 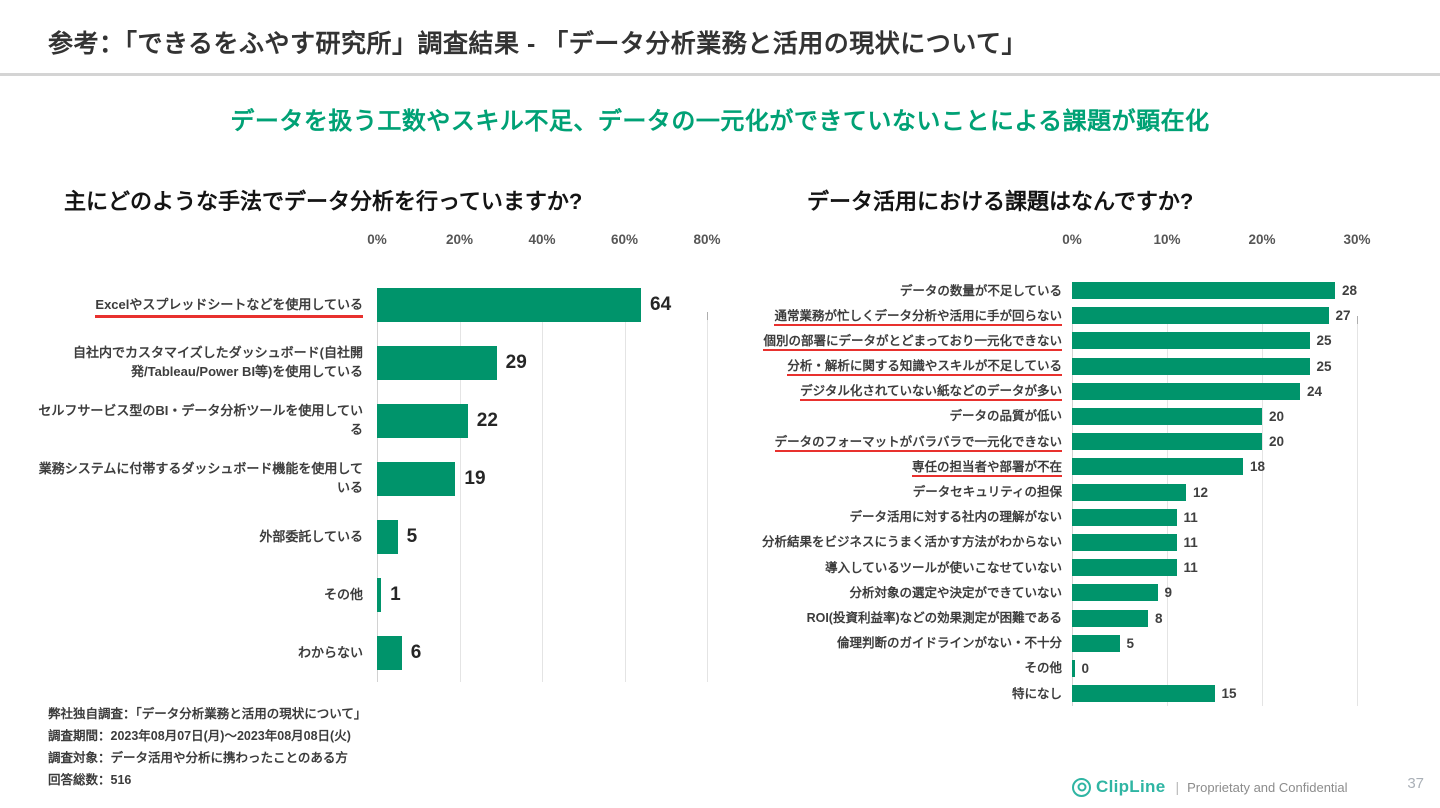 What do you see at coordinates (1214, 417) in the screenshot?
I see `bar-zone: 20` at bounding box center [1214, 417].